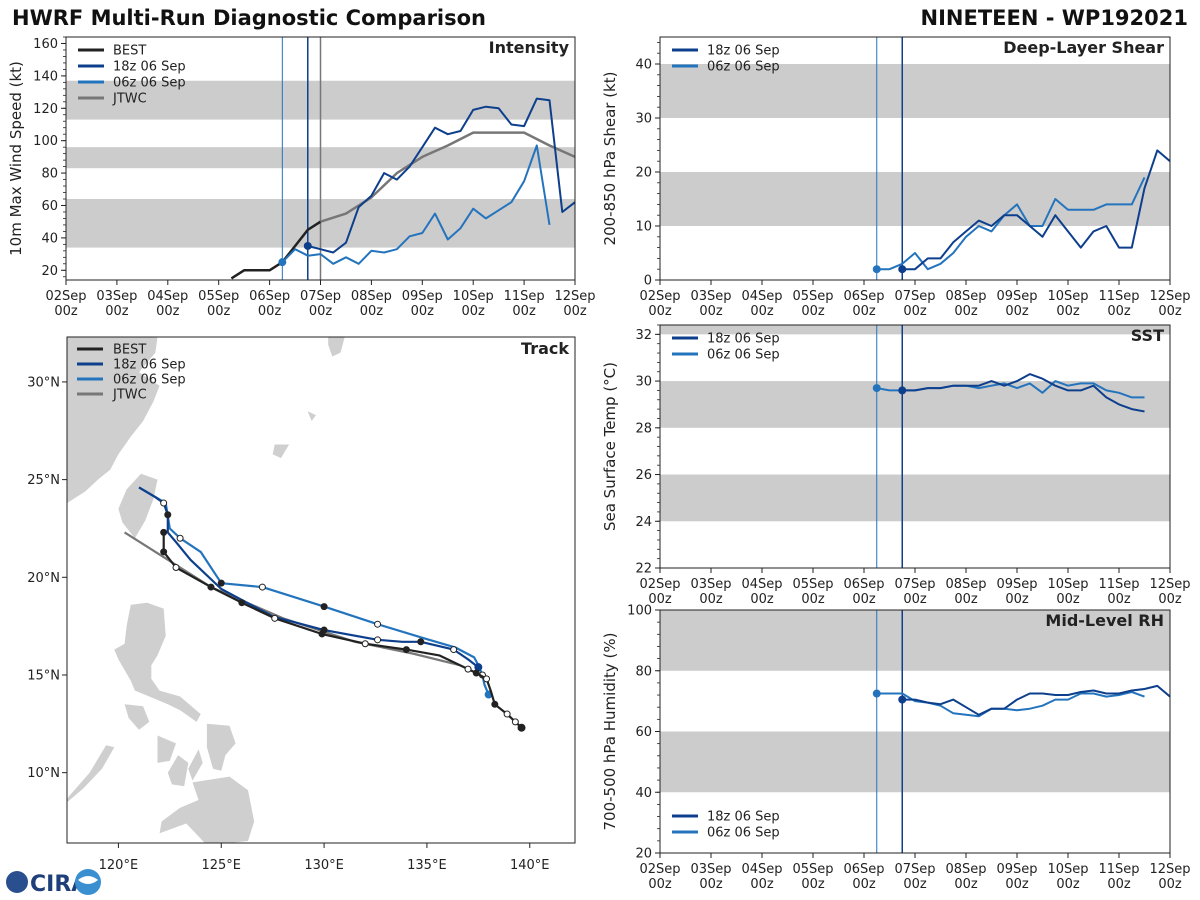  Describe the element at coordinates (149, 83) in the screenshot. I see `intensity-legend-label: 06z 06 Sep` at that location.